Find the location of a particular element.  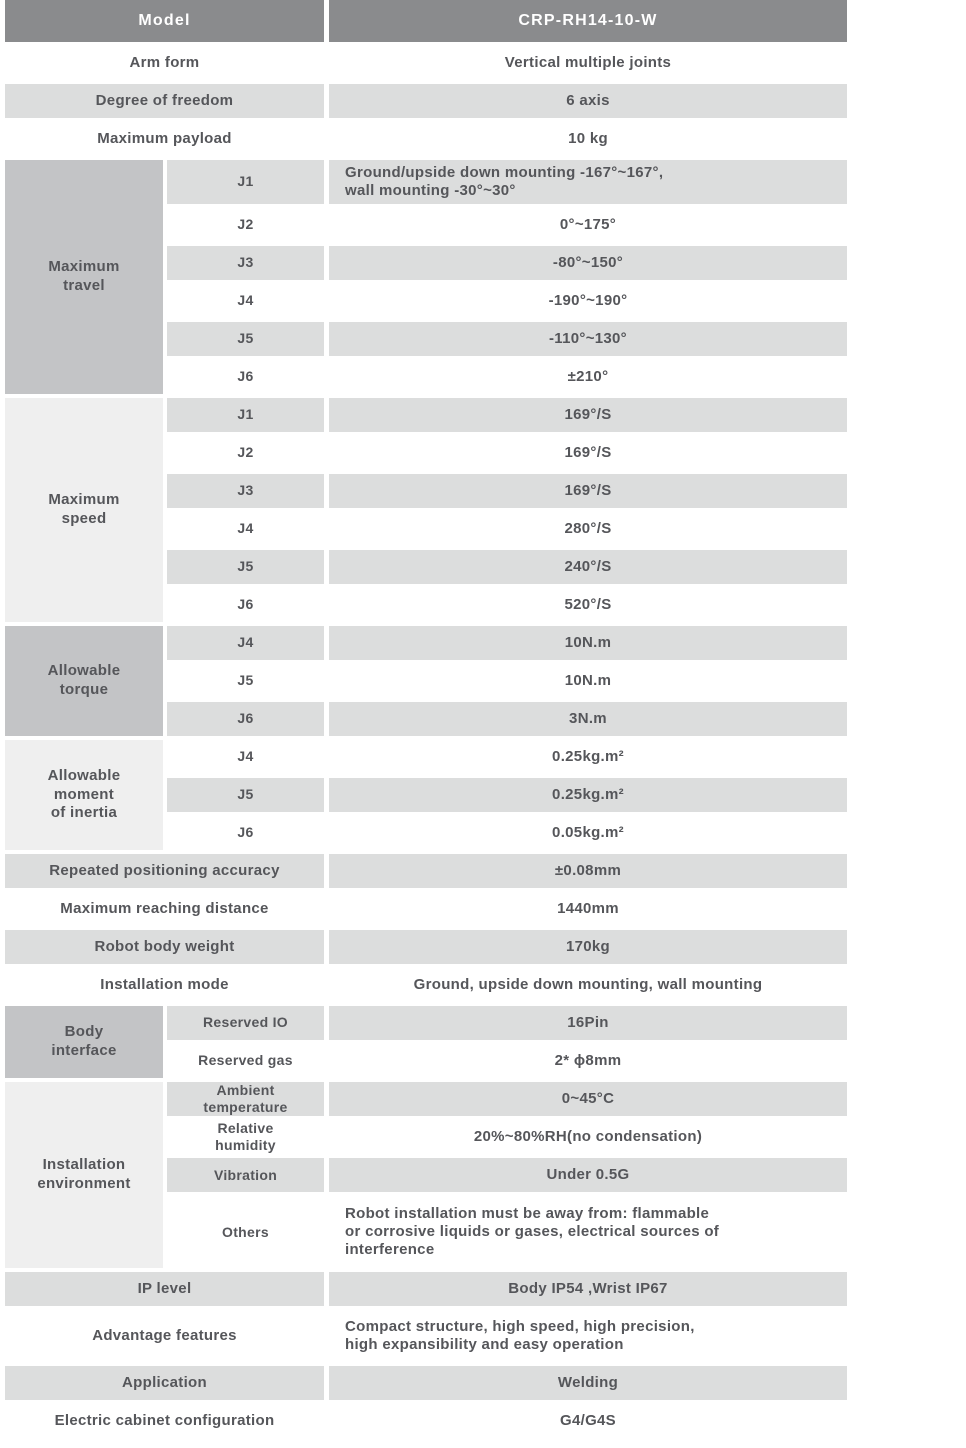

row-arm-form: Arm form Vertical multiple joints is located at coordinates (426, 63).